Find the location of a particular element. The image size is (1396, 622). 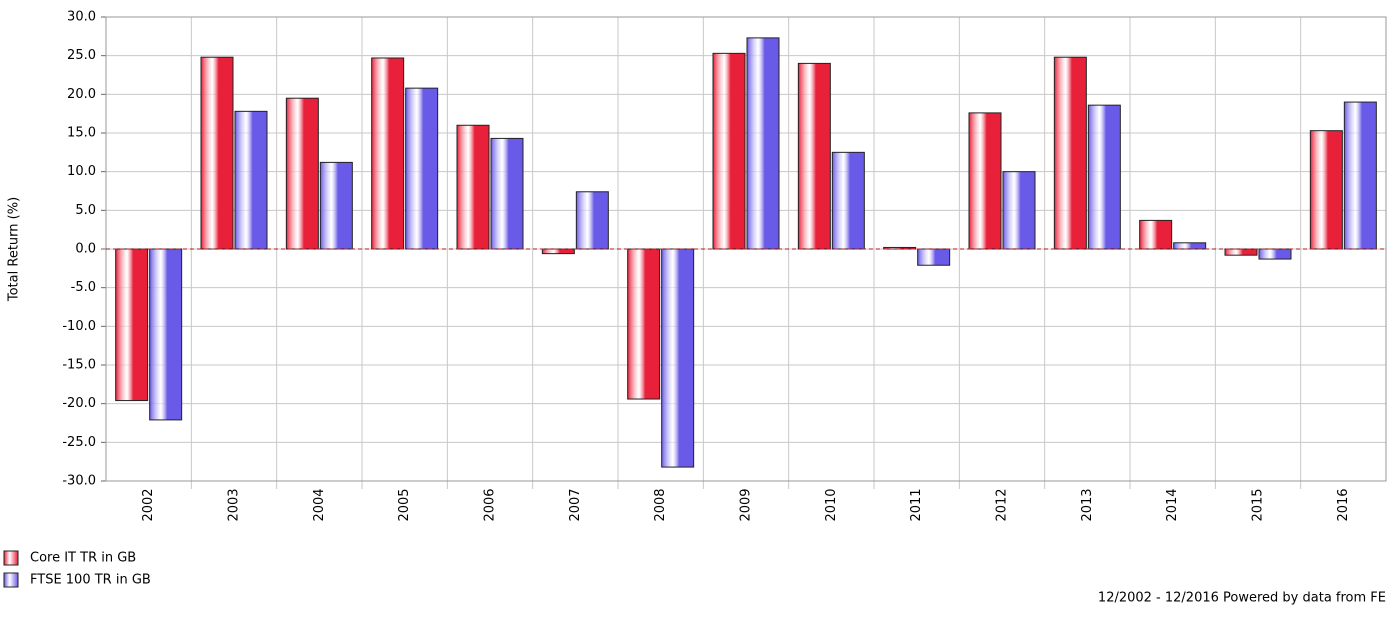

x-tick-label: 2014 is located at coordinates (1172, 504).